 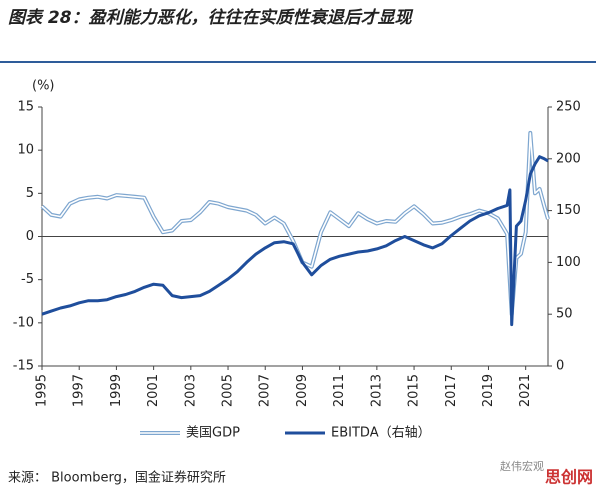 What do you see at coordinates (190, 390) in the screenshot?
I see `x-tick-label: 2003` at bounding box center [190, 390].